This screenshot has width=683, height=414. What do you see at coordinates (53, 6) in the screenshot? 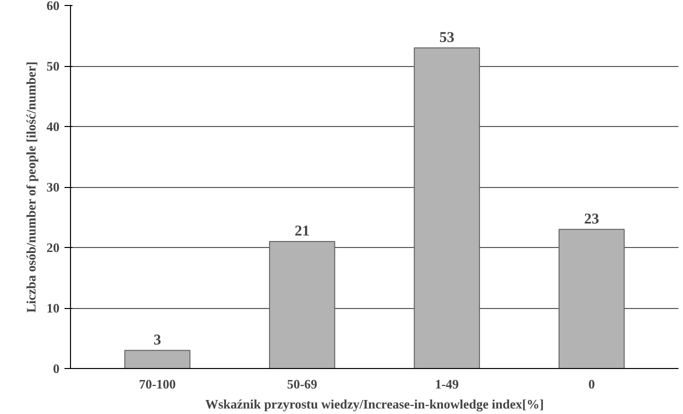
I see `y-tick-label: 60` at bounding box center [53, 6].